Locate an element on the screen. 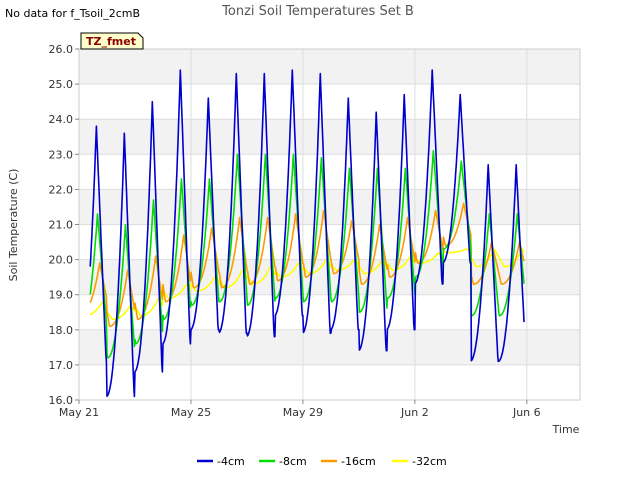  y-tick-label: 26.0 is located at coordinates (61, 49).